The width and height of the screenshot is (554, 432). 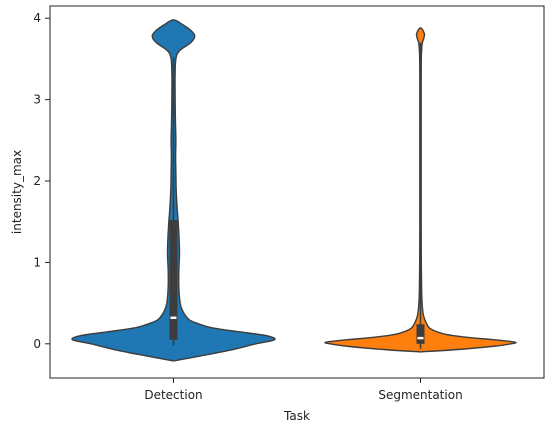 What do you see at coordinates (37, 181) in the screenshot?
I see `y-tick-label: 2` at bounding box center [37, 181].